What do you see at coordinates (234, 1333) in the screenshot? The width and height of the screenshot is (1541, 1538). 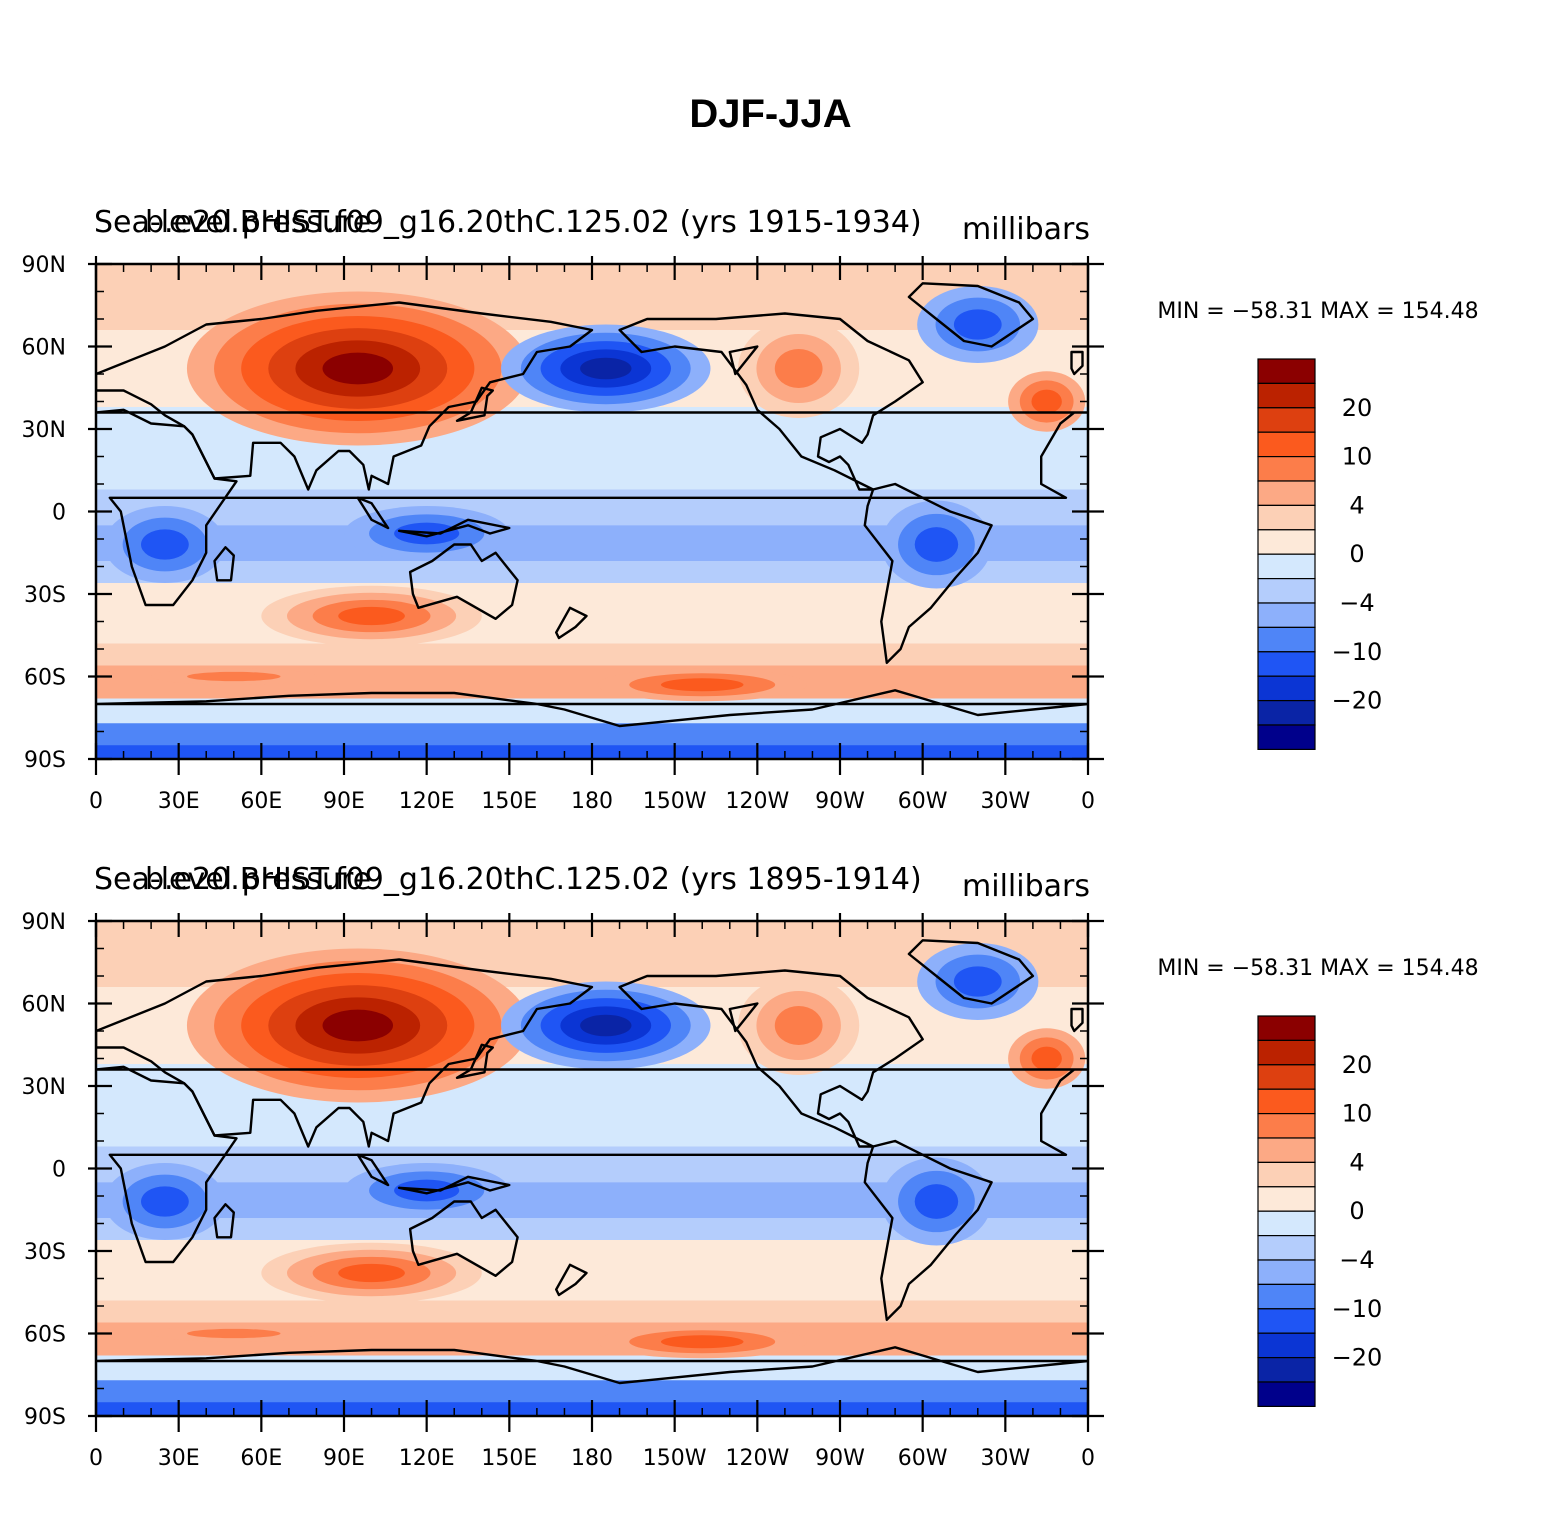 I see `south-indian-ridge-contour` at bounding box center [234, 1333].